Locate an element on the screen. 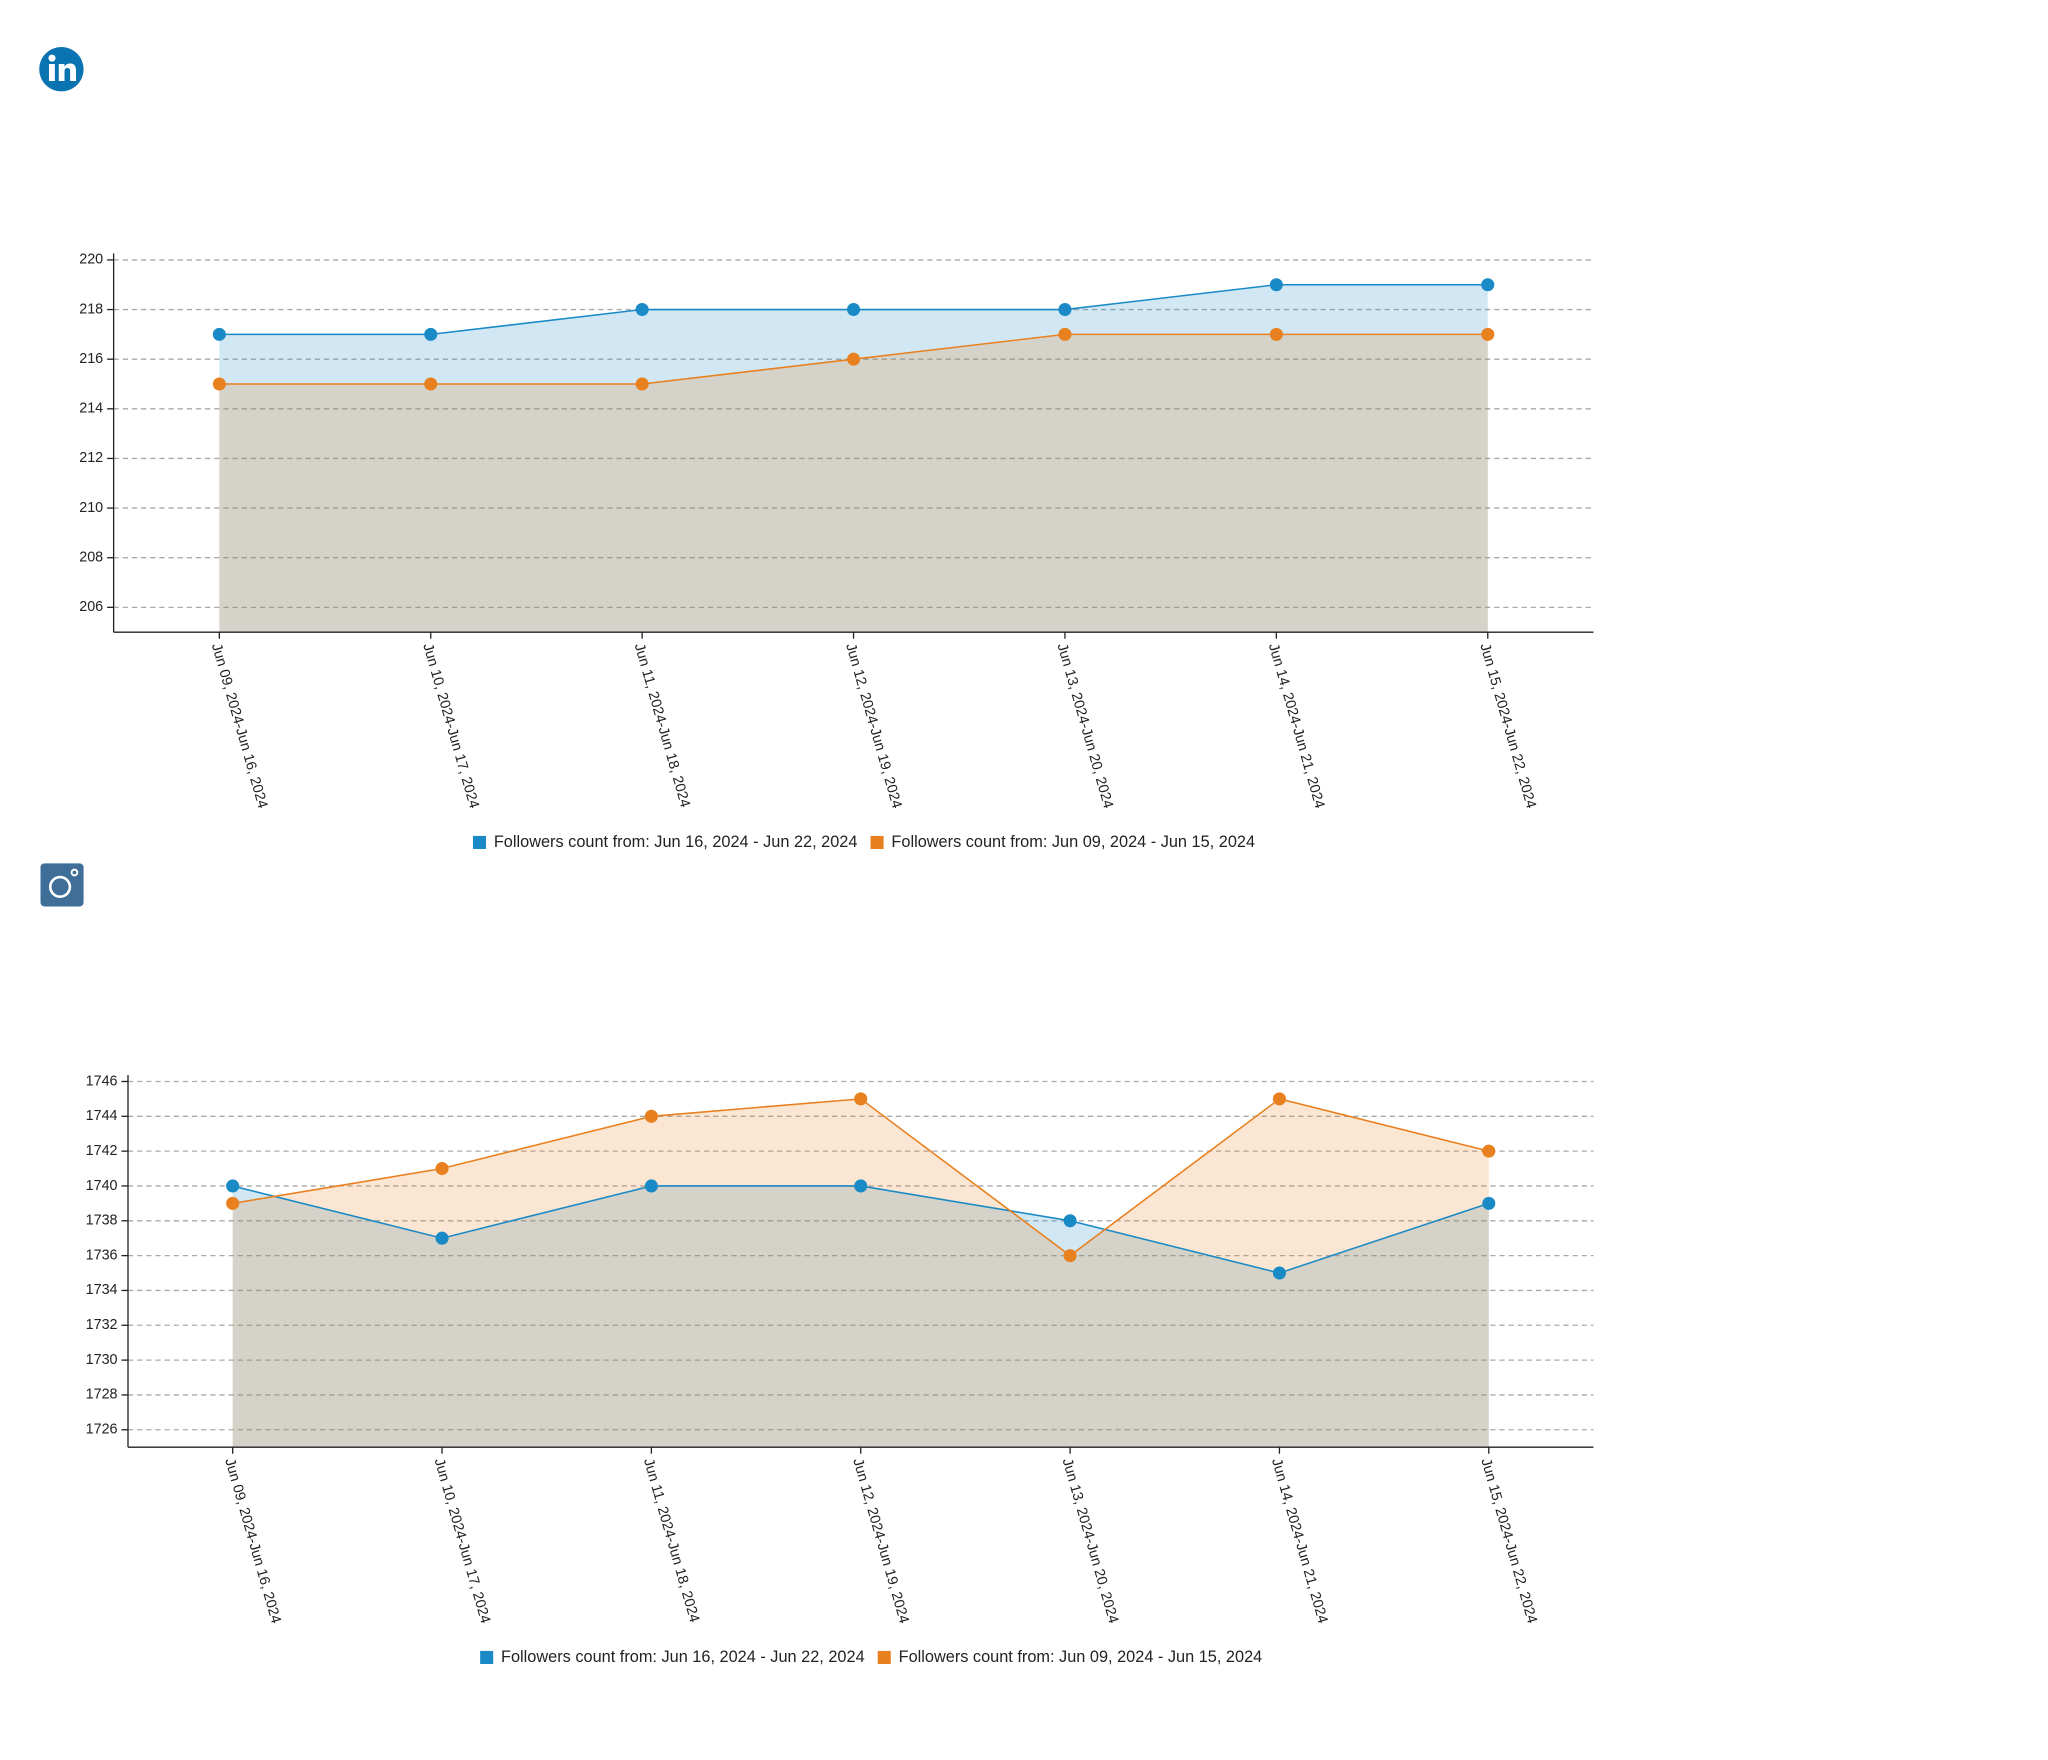  y-tick-label: 214 is located at coordinates (91, 409).